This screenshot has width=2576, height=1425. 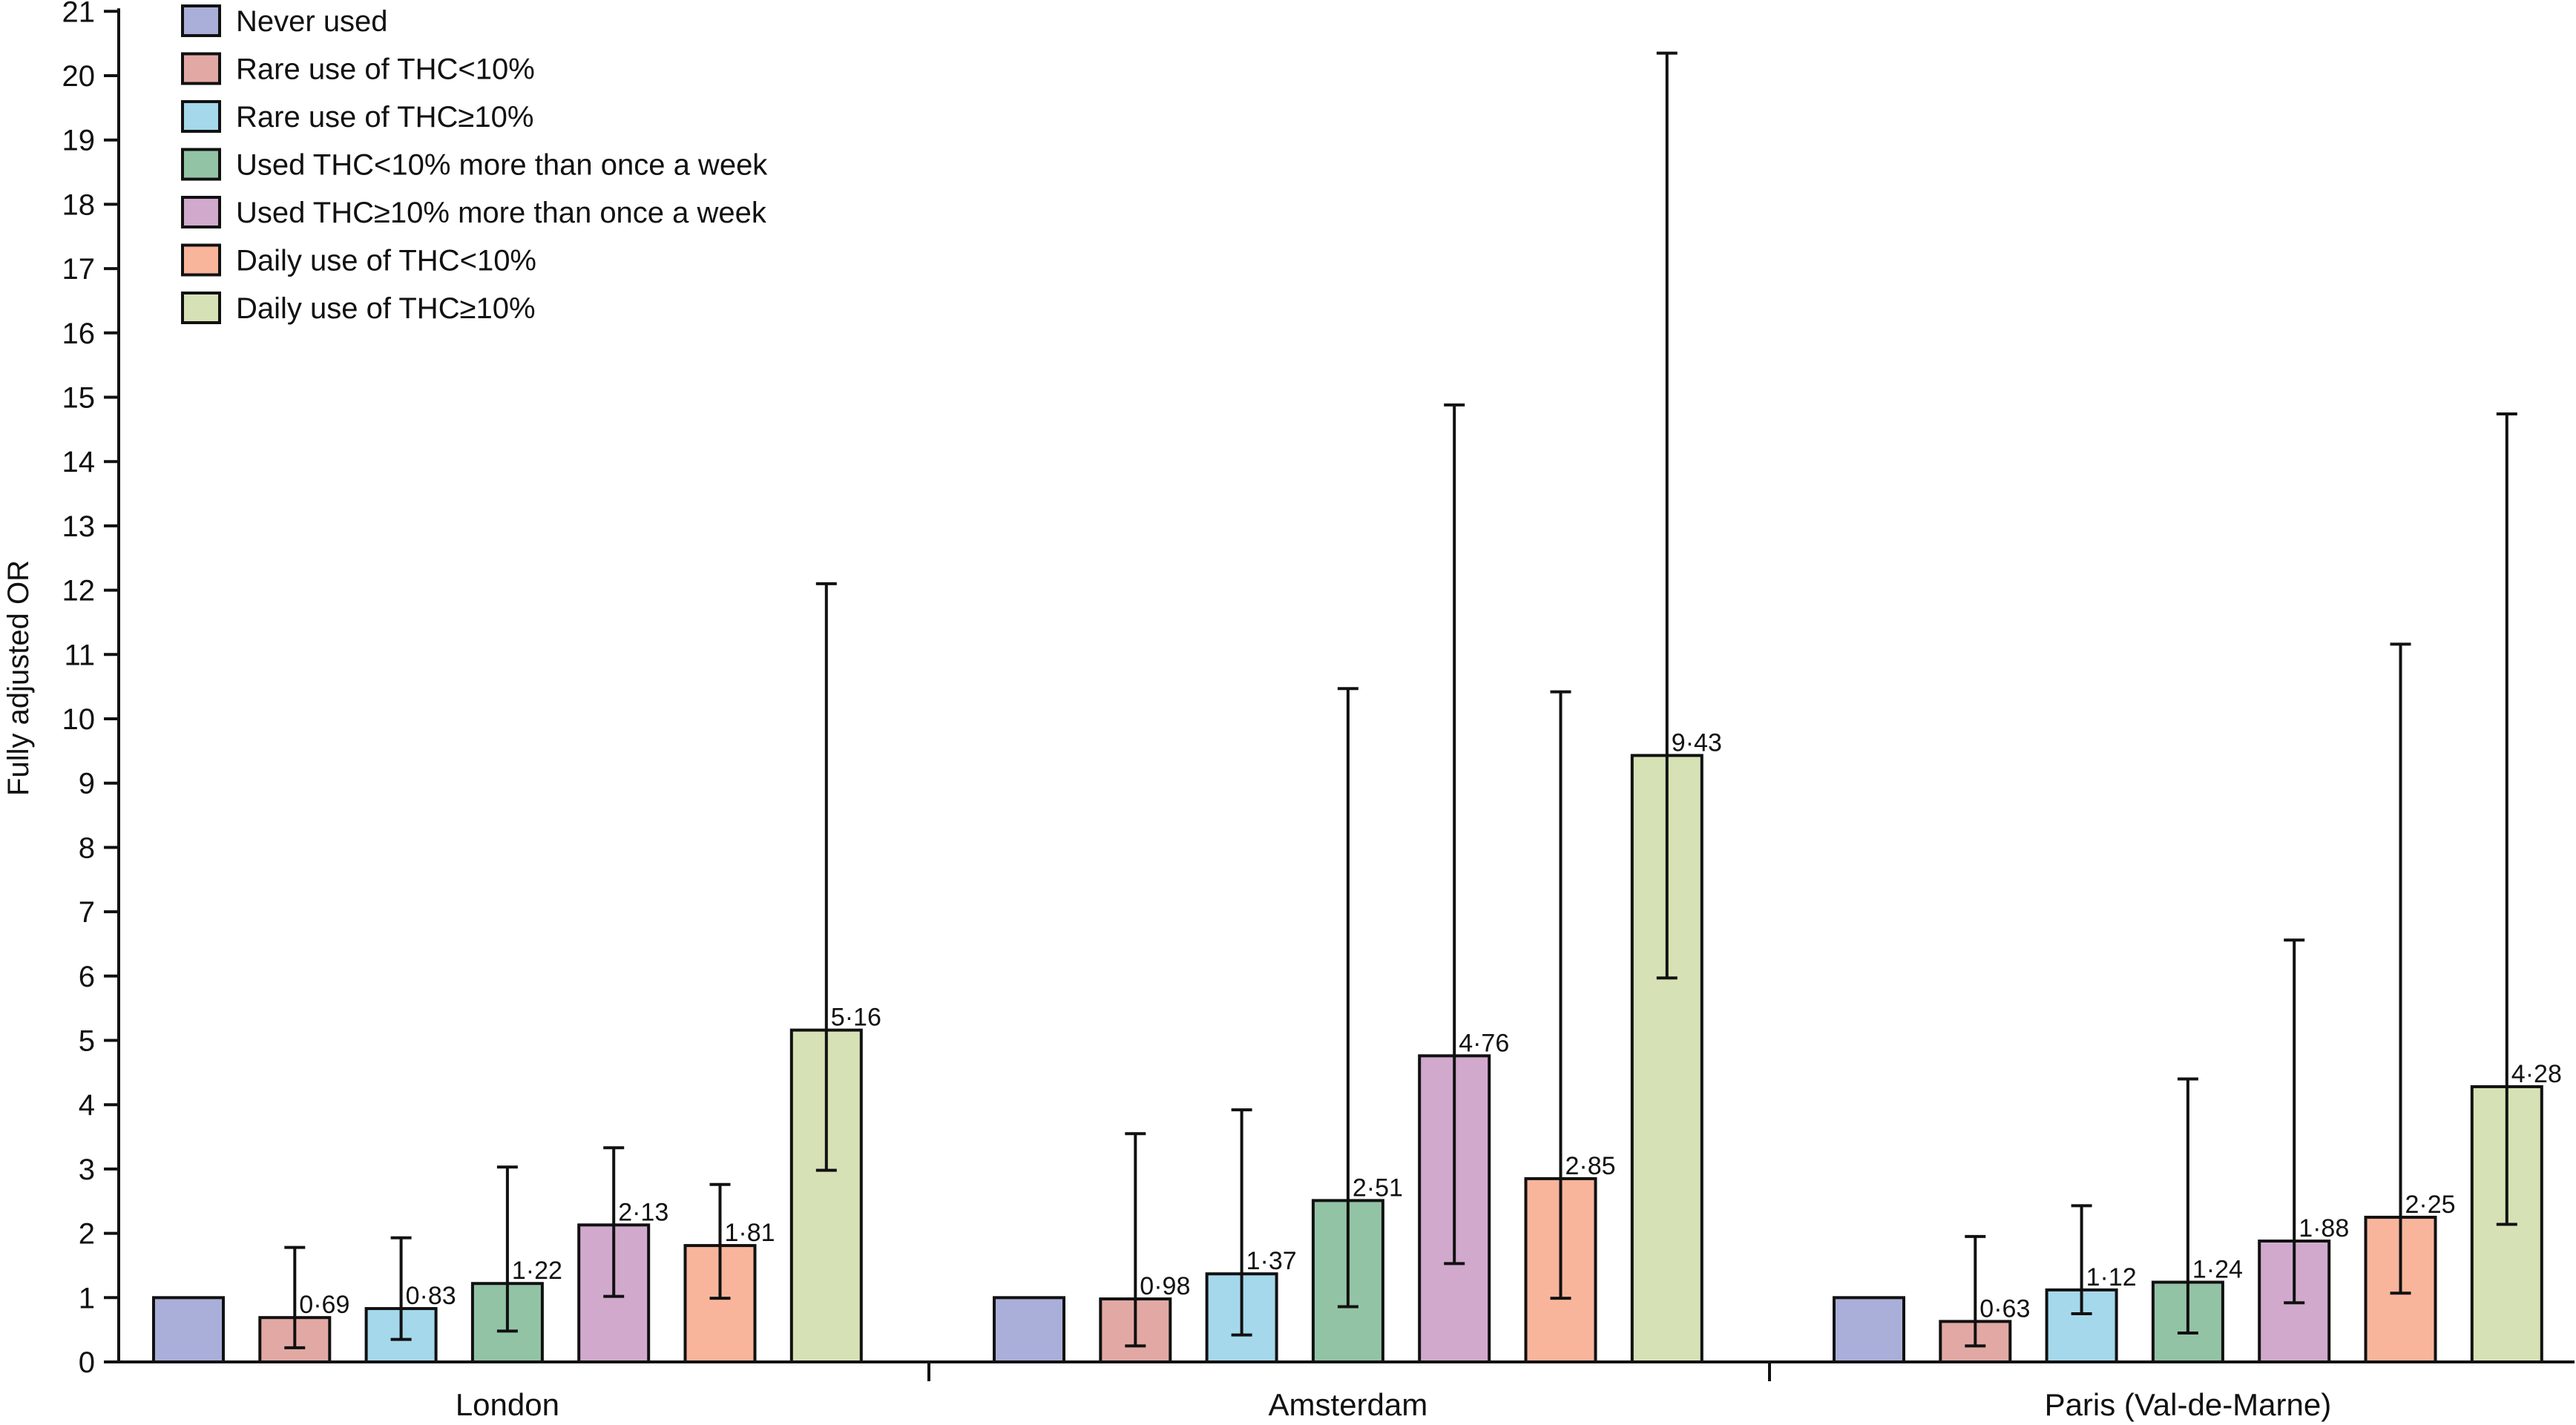 I want to click on legend-label: Rare use of THC<10%, so click(x=385, y=69).